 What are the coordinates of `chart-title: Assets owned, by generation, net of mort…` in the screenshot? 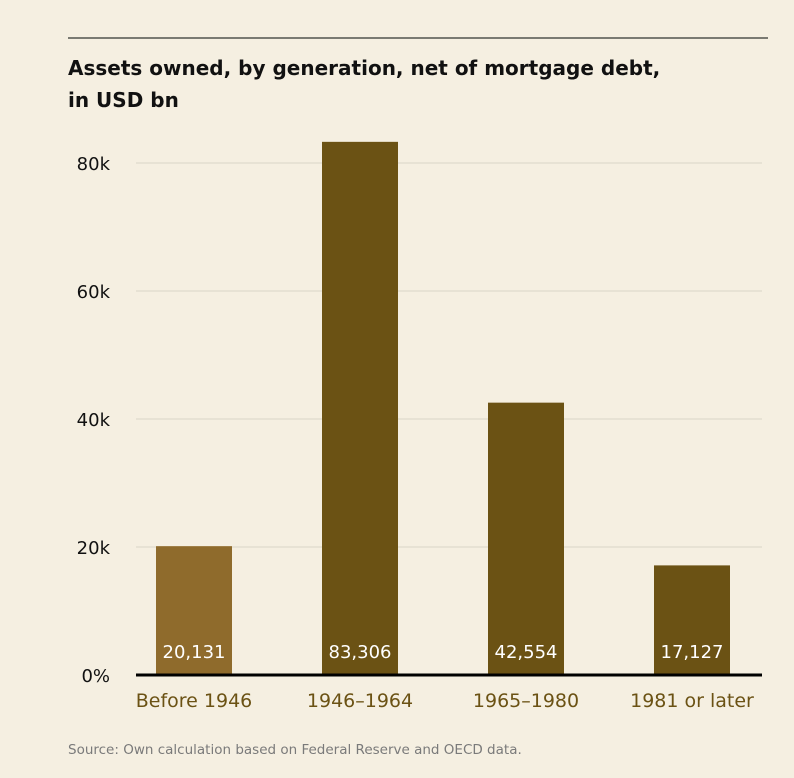 It's located at (418, 84).